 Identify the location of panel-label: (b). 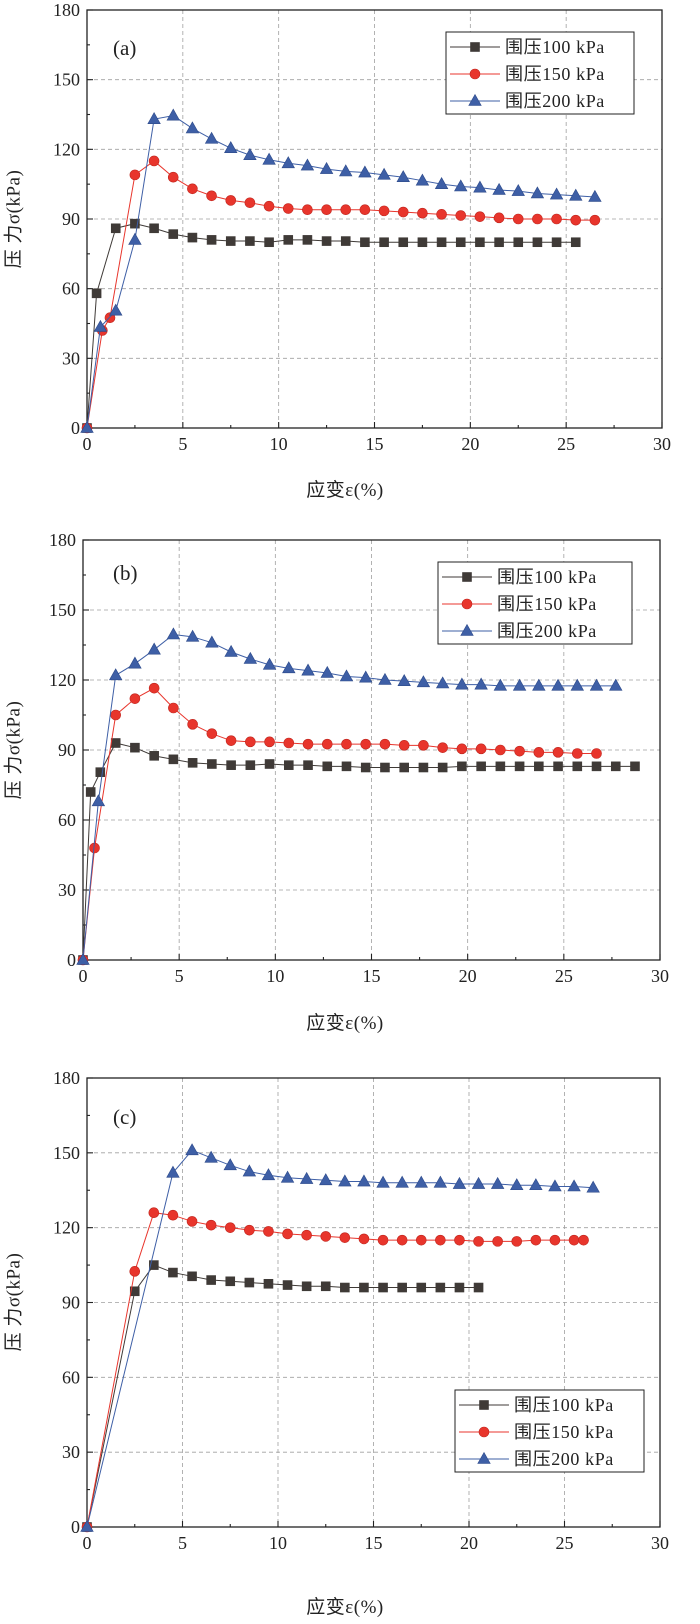
(125, 573).